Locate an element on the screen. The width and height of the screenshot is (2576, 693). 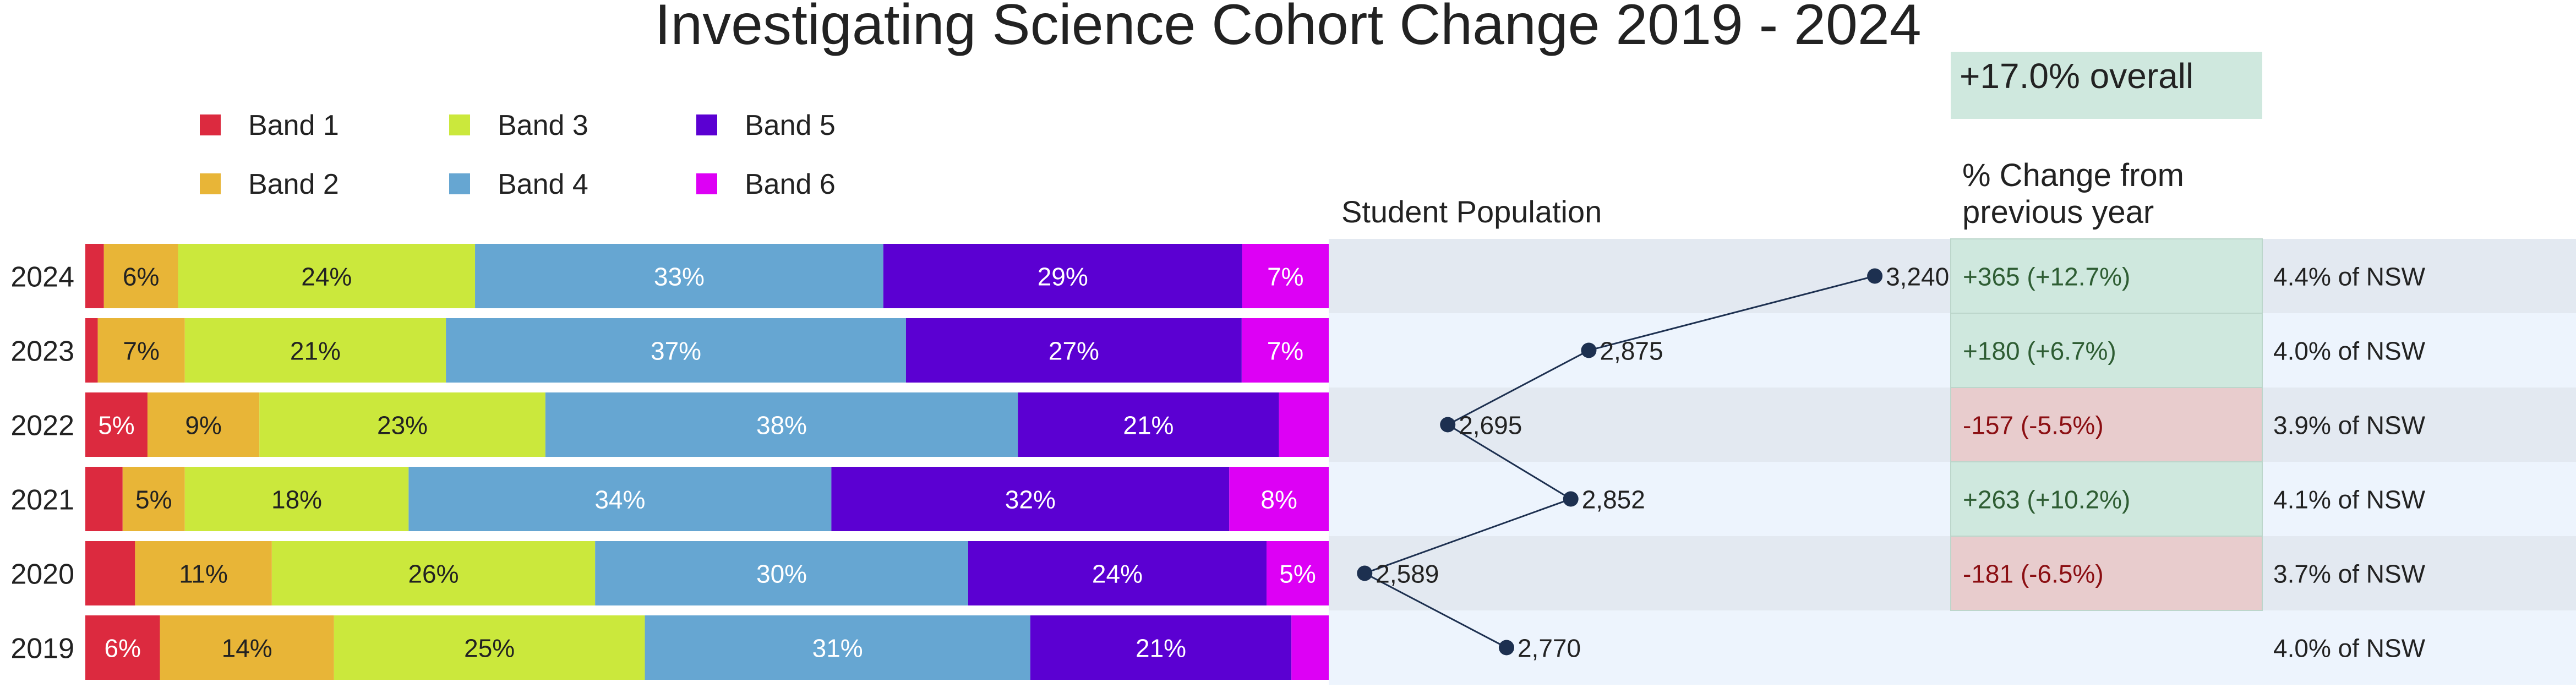
change-value: +180 (+6.7%) is located at coordinates (2040, 351).